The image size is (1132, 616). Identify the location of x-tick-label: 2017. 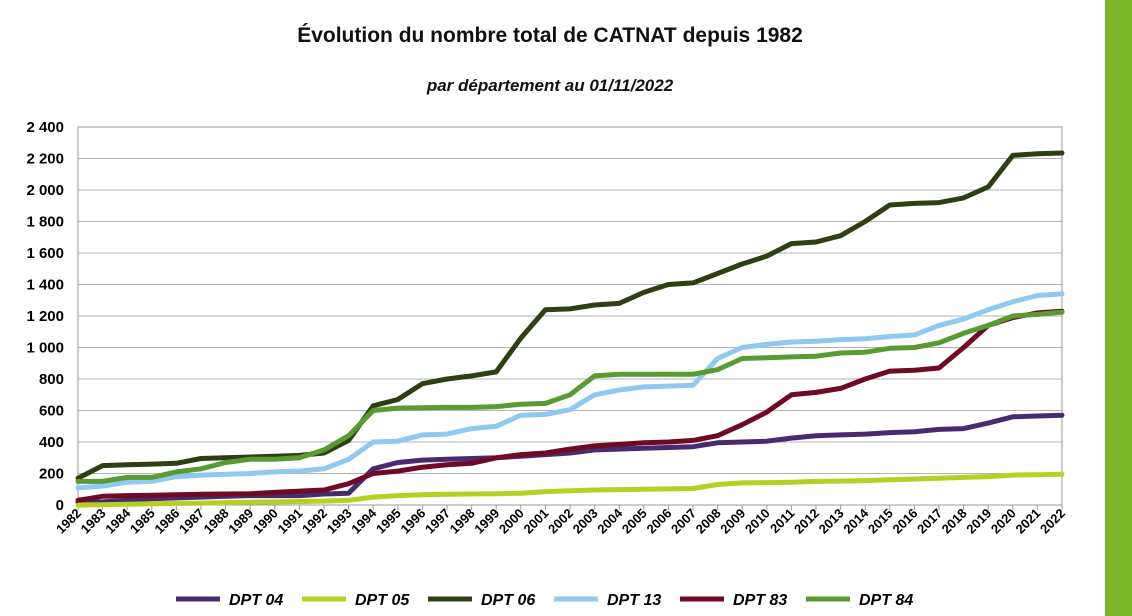
(929, 521).